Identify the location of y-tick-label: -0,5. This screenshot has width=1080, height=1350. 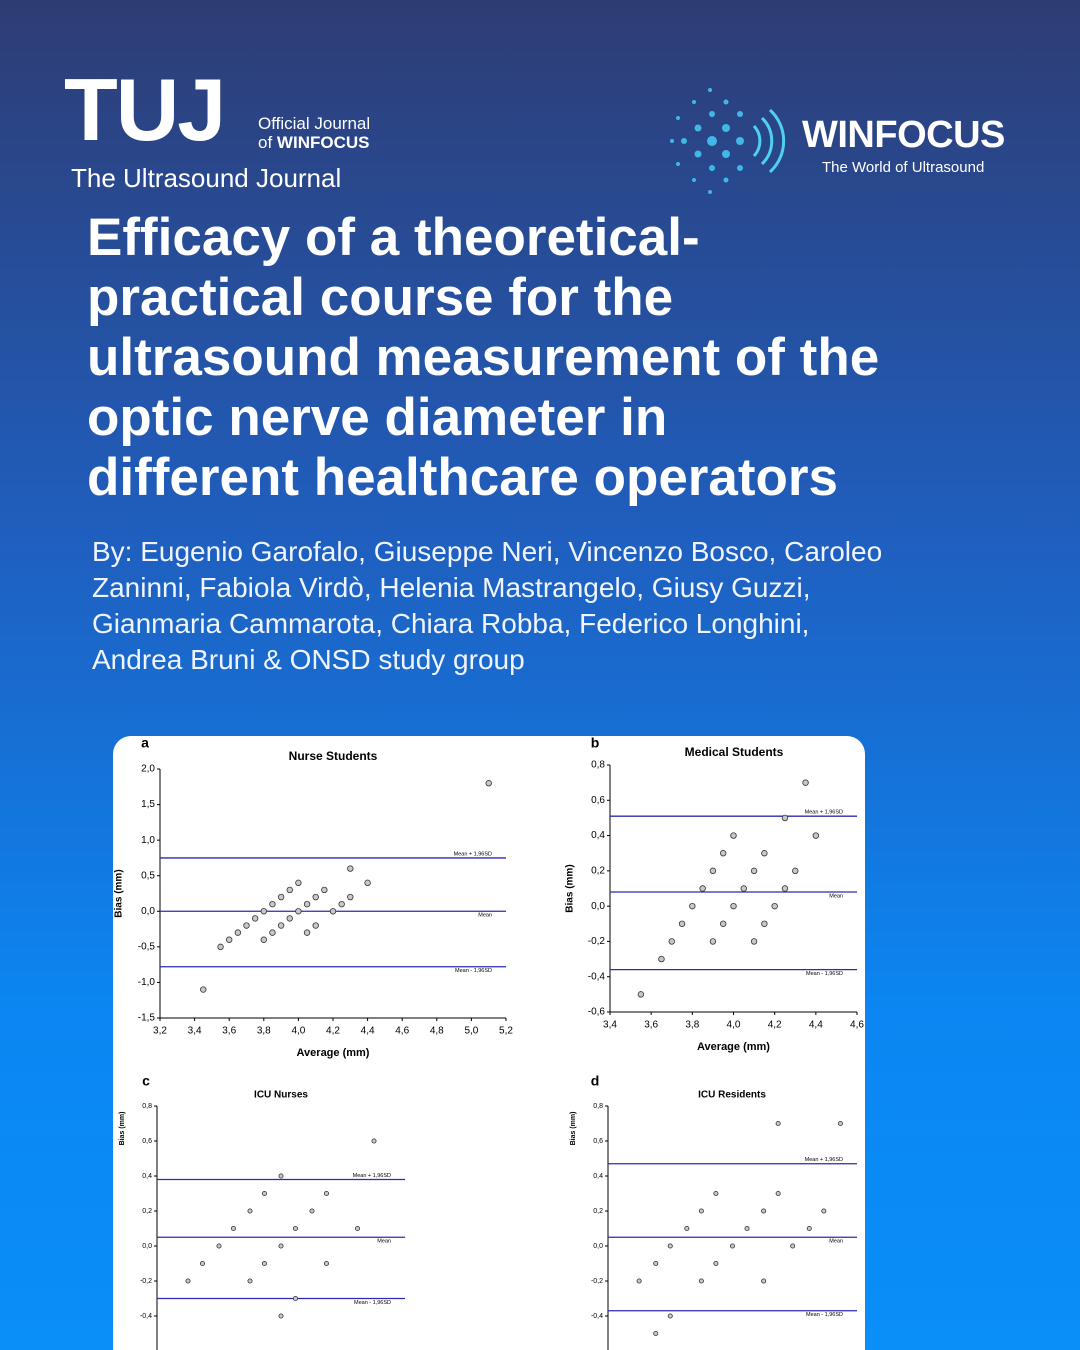
(147, 946).